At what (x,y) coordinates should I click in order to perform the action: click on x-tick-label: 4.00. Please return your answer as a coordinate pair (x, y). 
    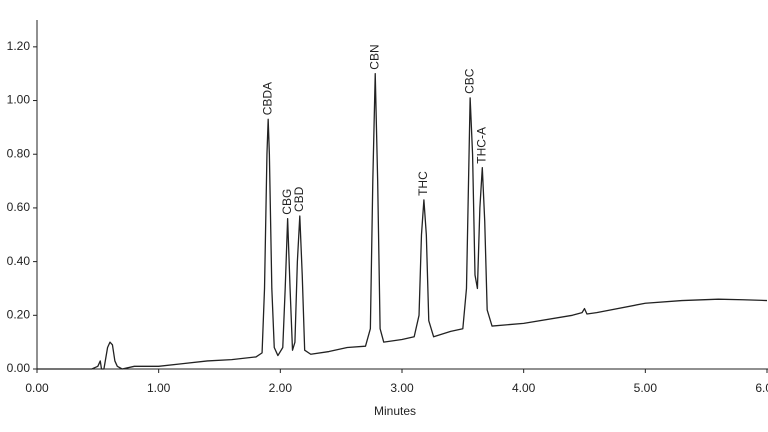
    Looking at the image, I should click on (524, 388).